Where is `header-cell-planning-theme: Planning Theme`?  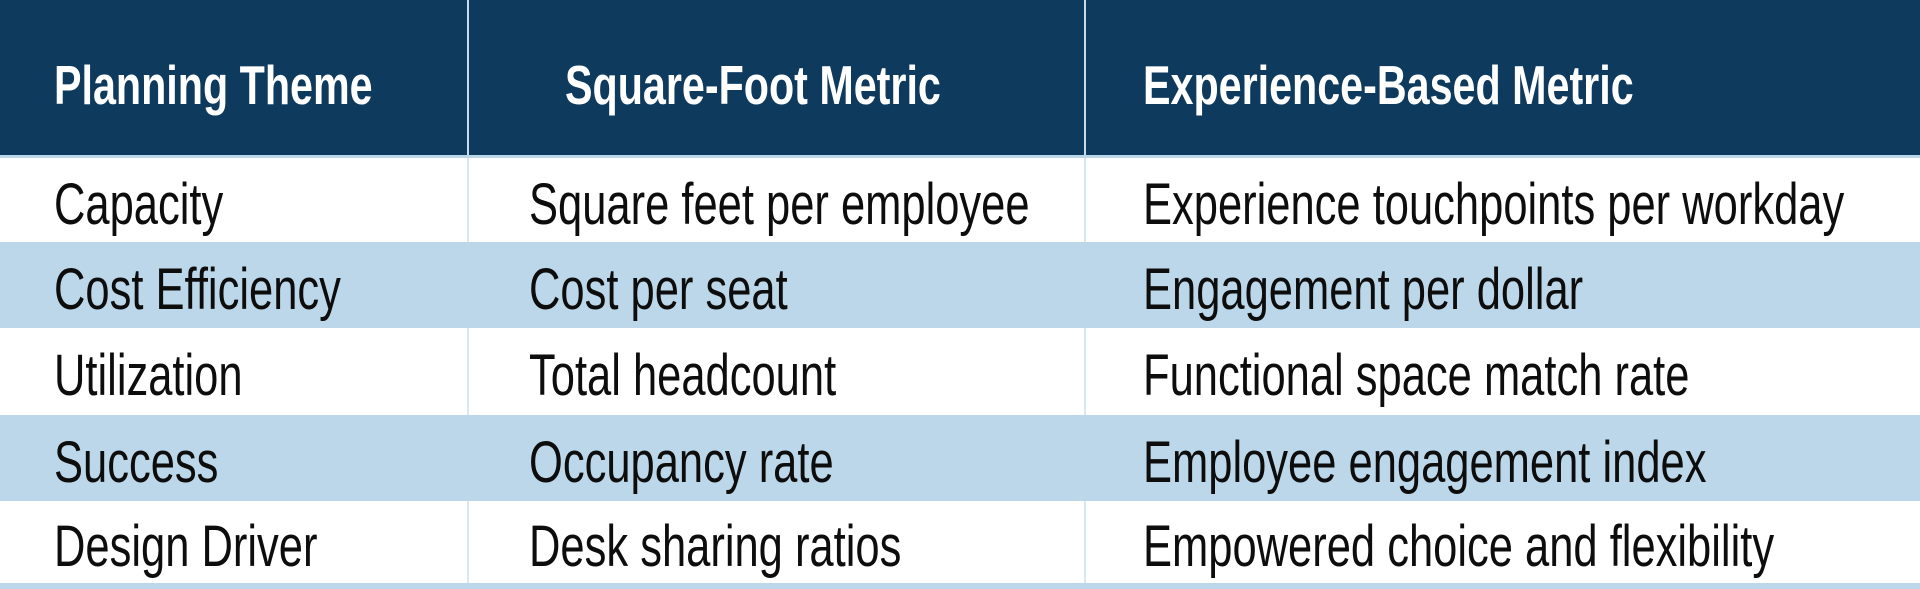 header-cell-planning-theme: Planning Theme is located at coordinates (233, 77).